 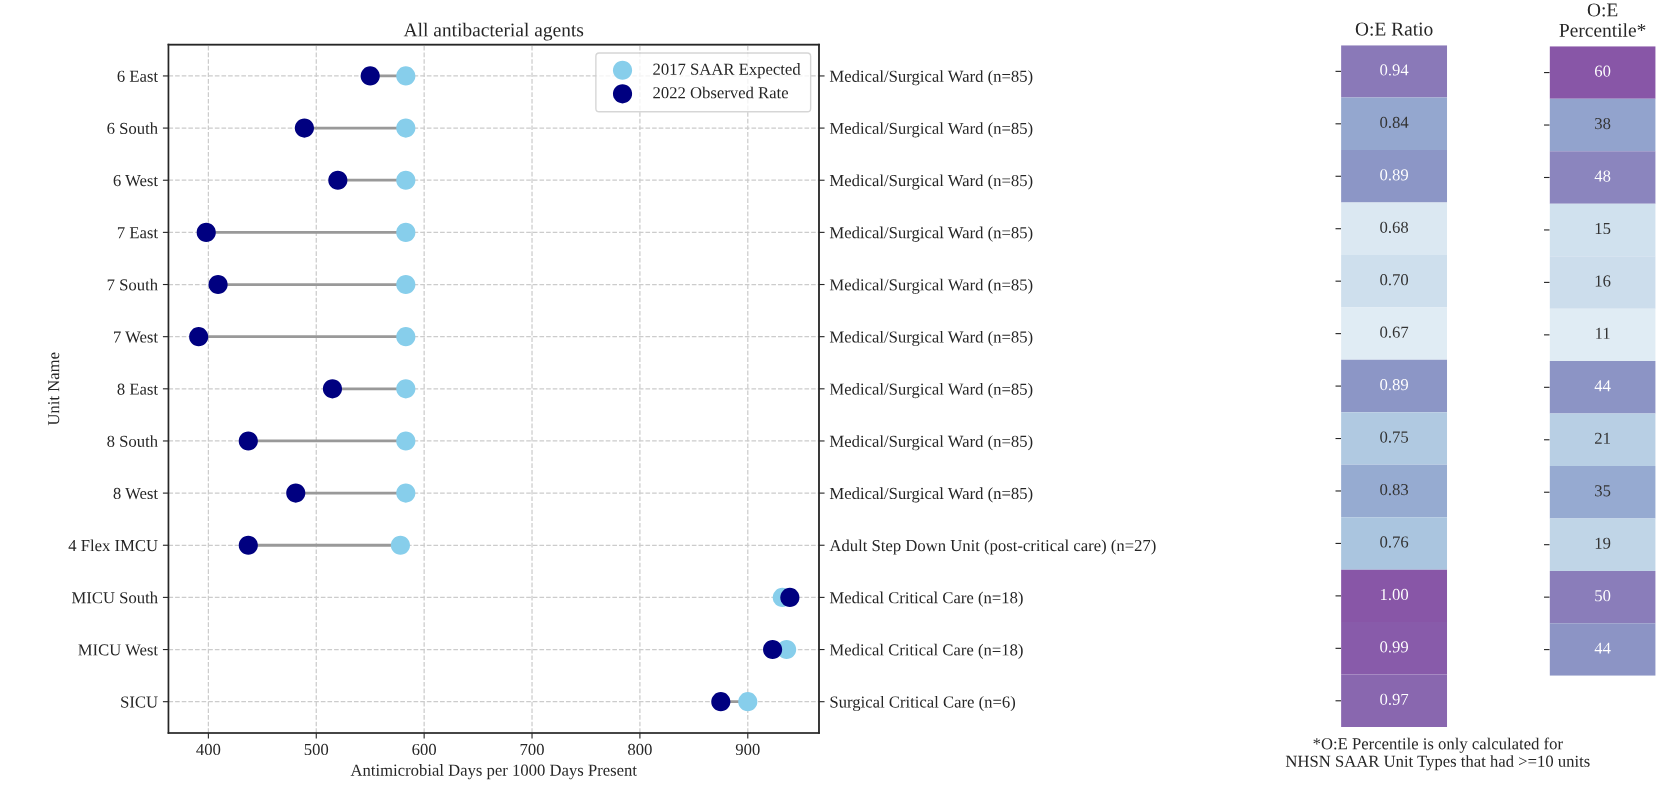 What do you see at coordinates (132, 441) in the screenshot?
I see `y-tick-label: 8 South` at bounding box center [132, 441].